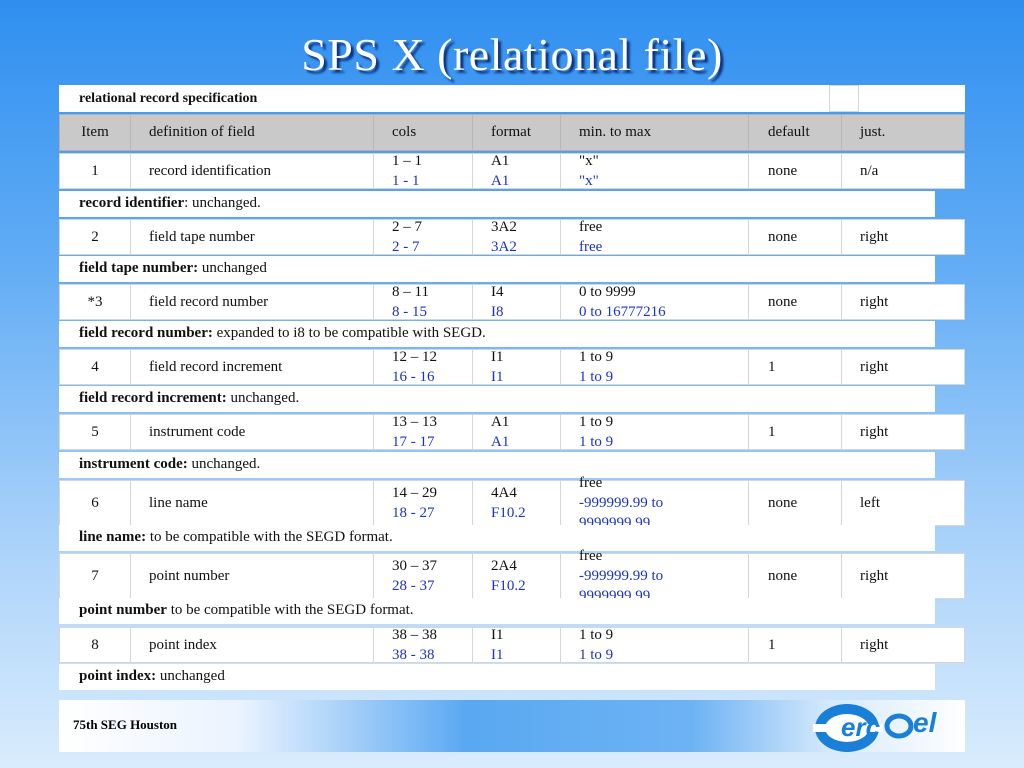  I want to click on new-value: 2 - 7, so click(406, 247).